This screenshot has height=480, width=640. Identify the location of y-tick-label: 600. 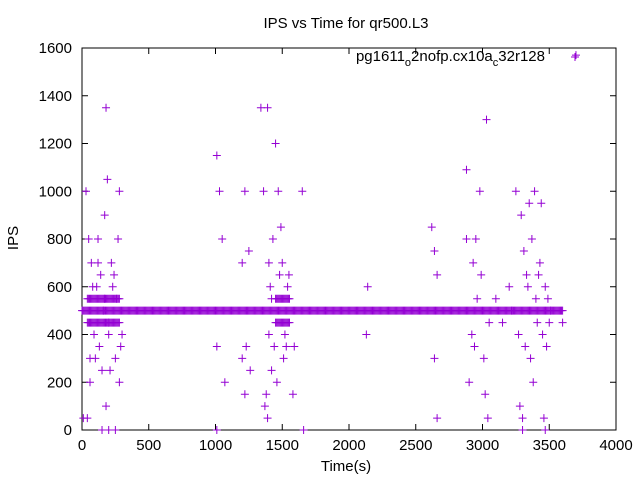
(59, 287).